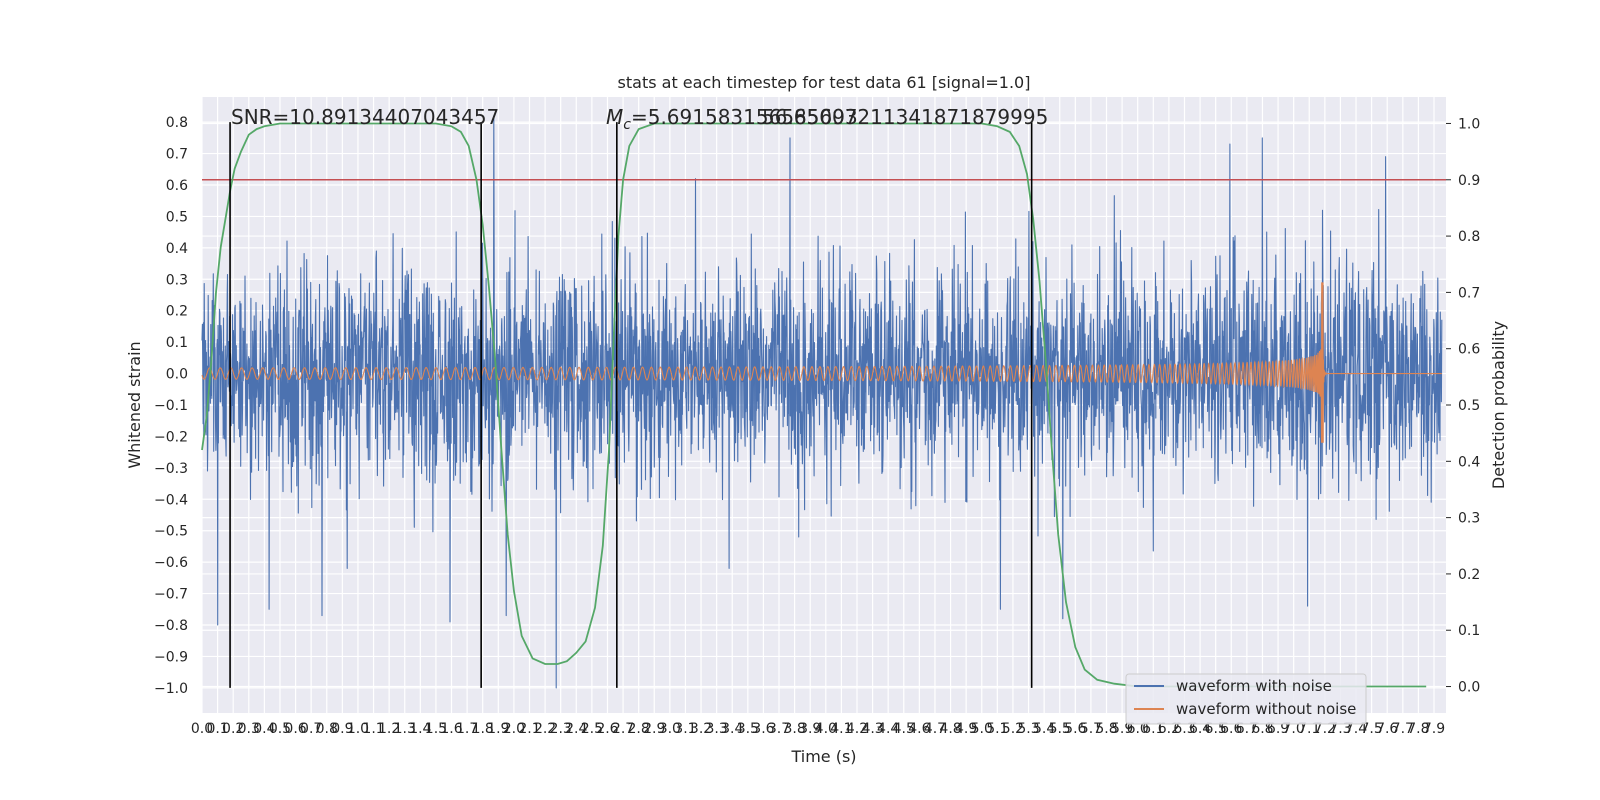  I want to click on y-tick-label-left: 0.4, so click(177, 249).